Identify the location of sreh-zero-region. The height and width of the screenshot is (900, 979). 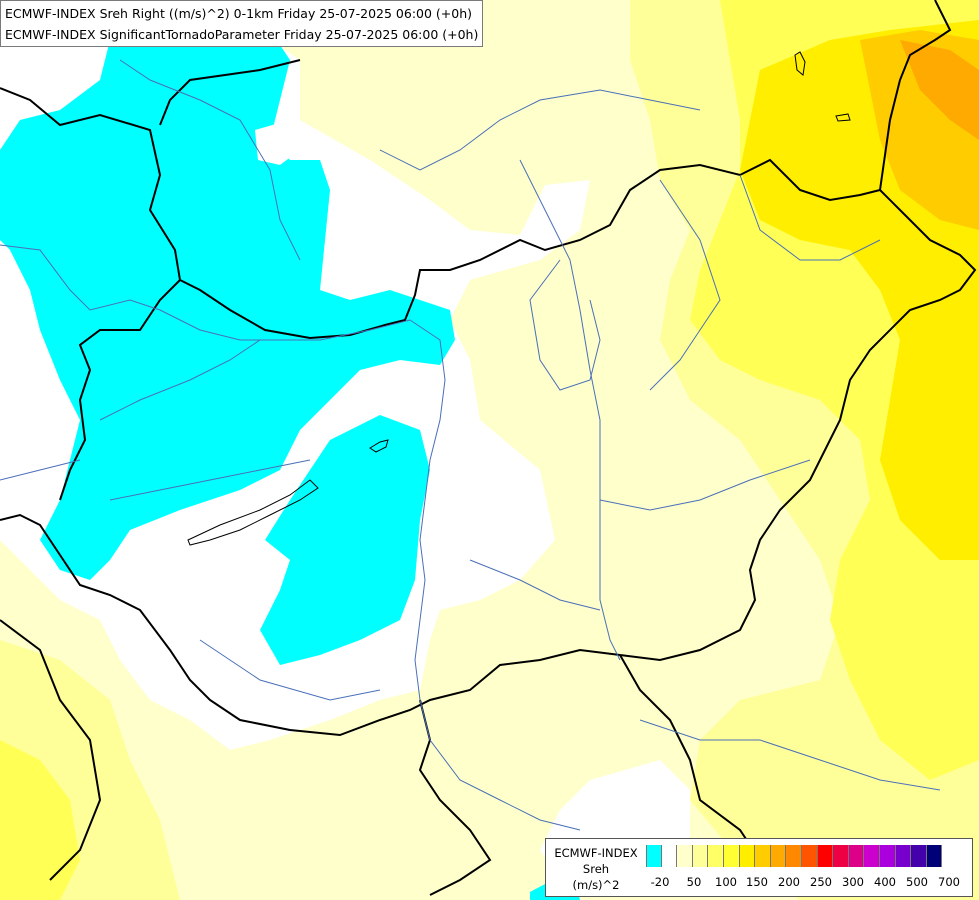
(277, 142).